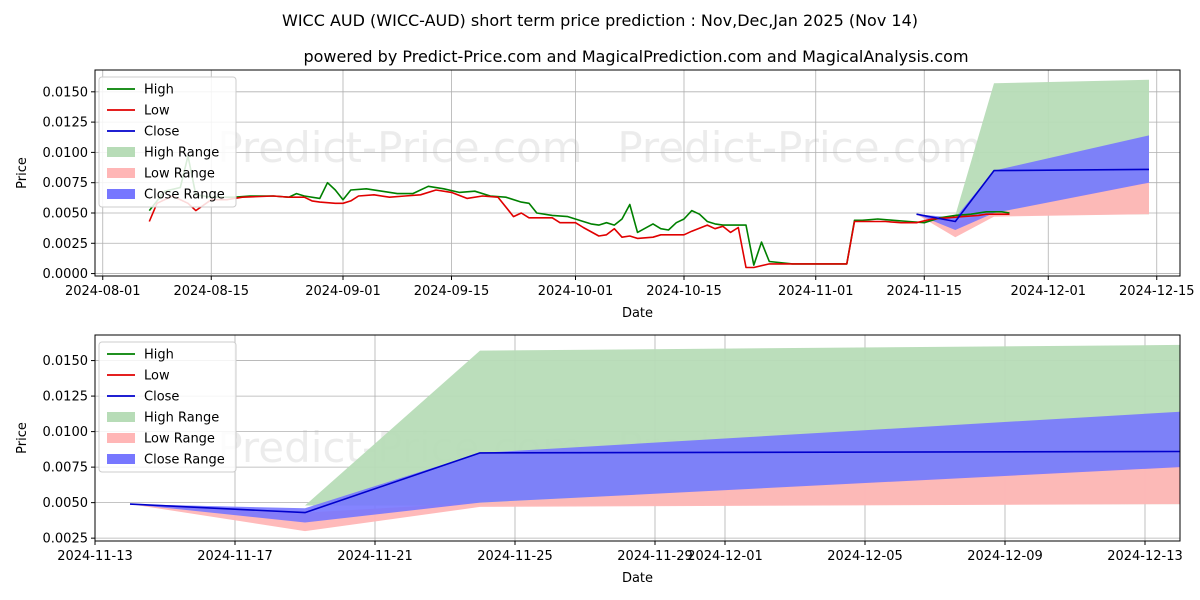  What do you see at coordinates (343, 291) in the screenshot?
I see `x-tick-label: 2024-09-01` at bounding box center [343, 291].